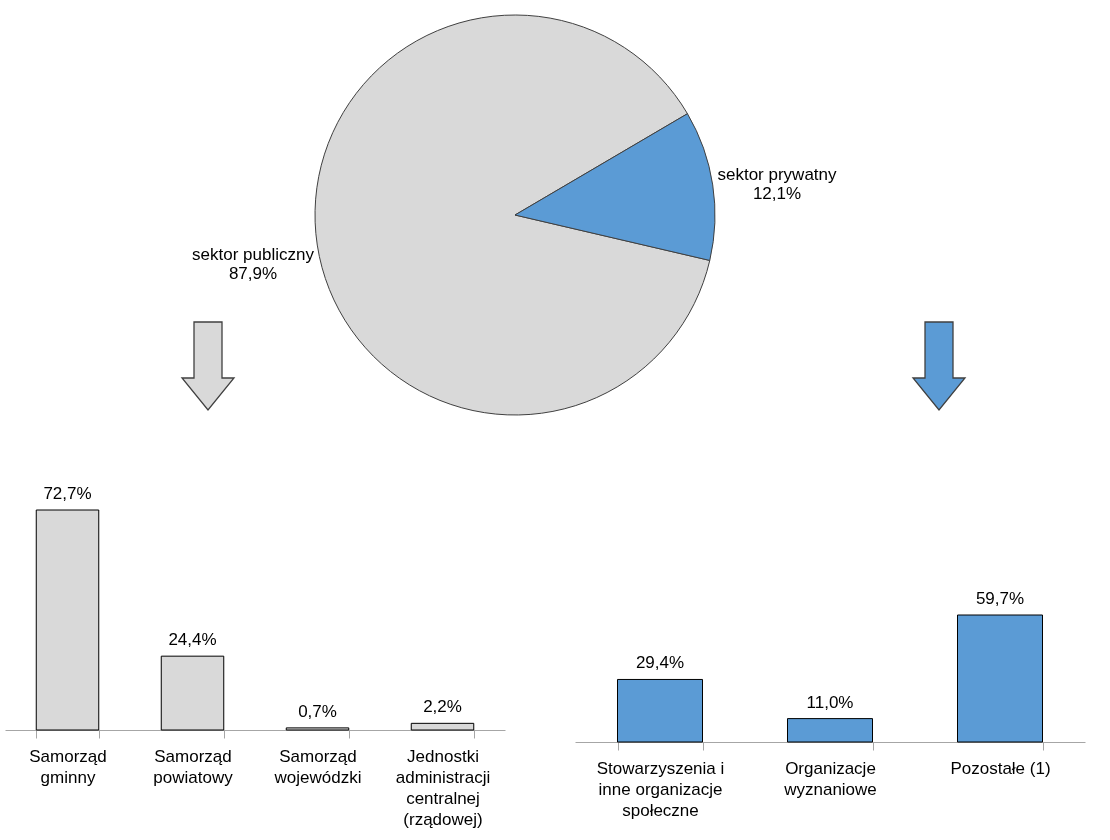 This screenshot has height=840, width=1110. I want to click on data-label: 24,4%, so click(192, 640).